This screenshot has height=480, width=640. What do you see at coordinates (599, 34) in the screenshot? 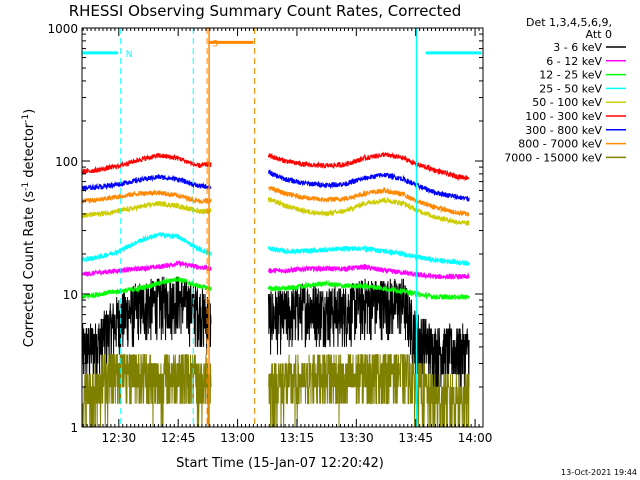
I see `legend-title: Att 0` at bounding box center [599, 34].